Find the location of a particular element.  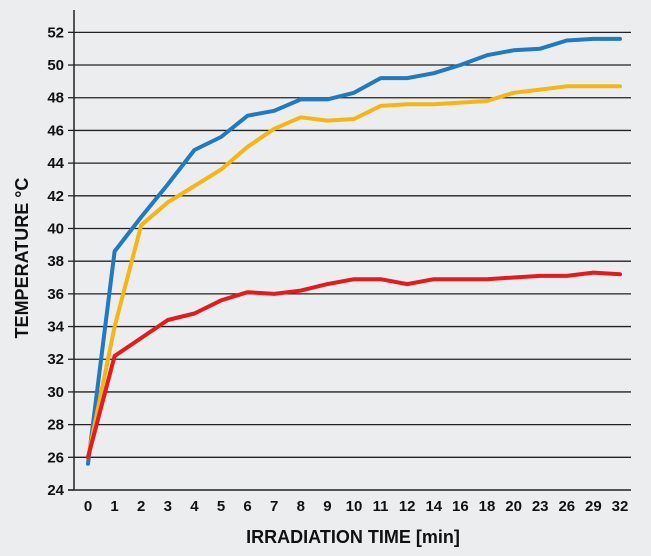

x-tick-label: 14 is located at coordinates (433, 506).